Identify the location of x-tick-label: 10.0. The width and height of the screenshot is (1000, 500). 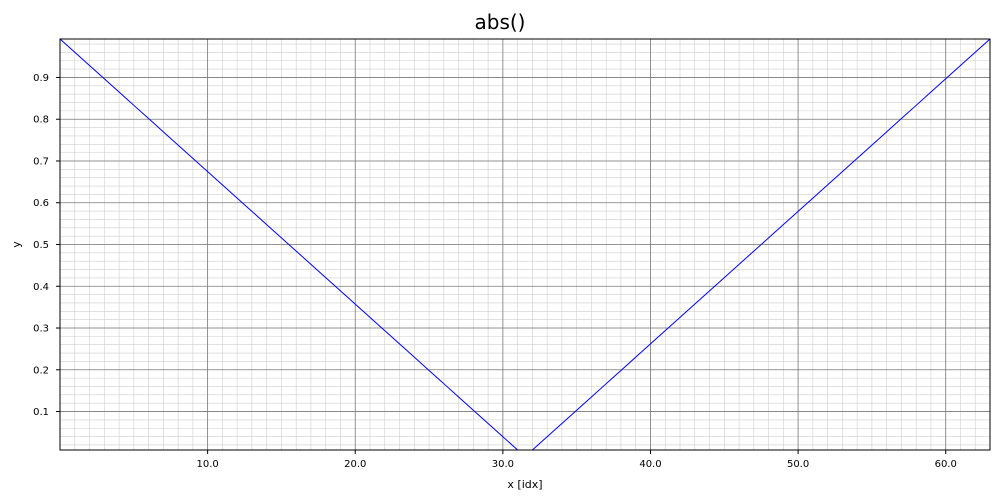
(207, 464).